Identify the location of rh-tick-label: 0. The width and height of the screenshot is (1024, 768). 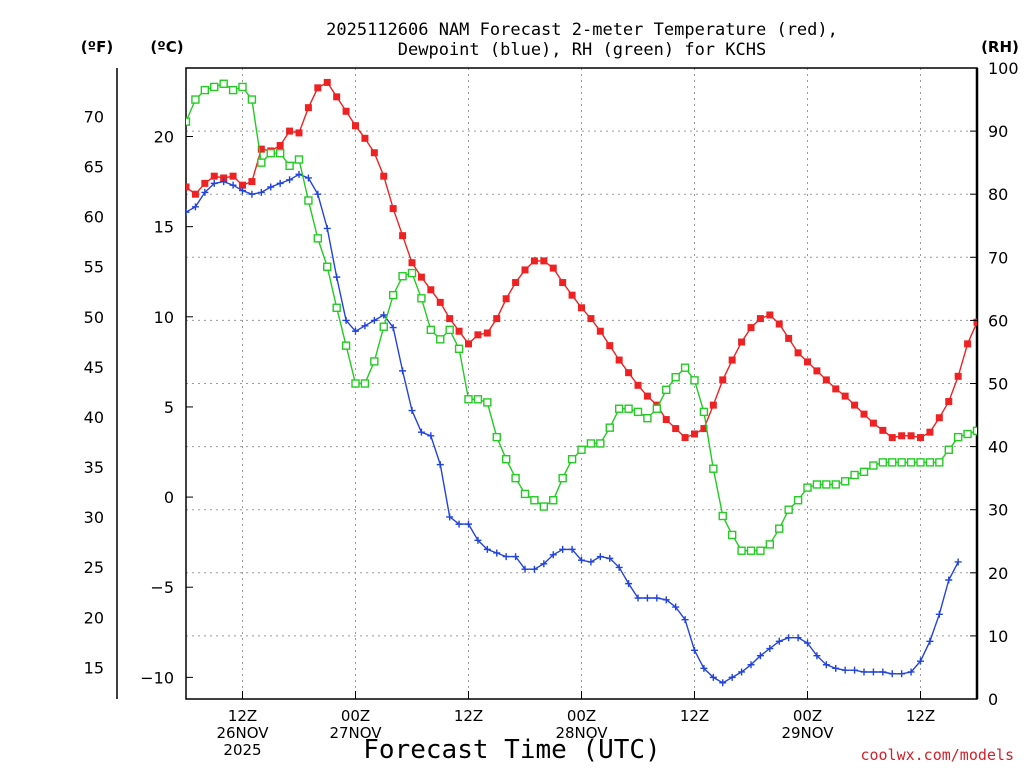
(993, 699).